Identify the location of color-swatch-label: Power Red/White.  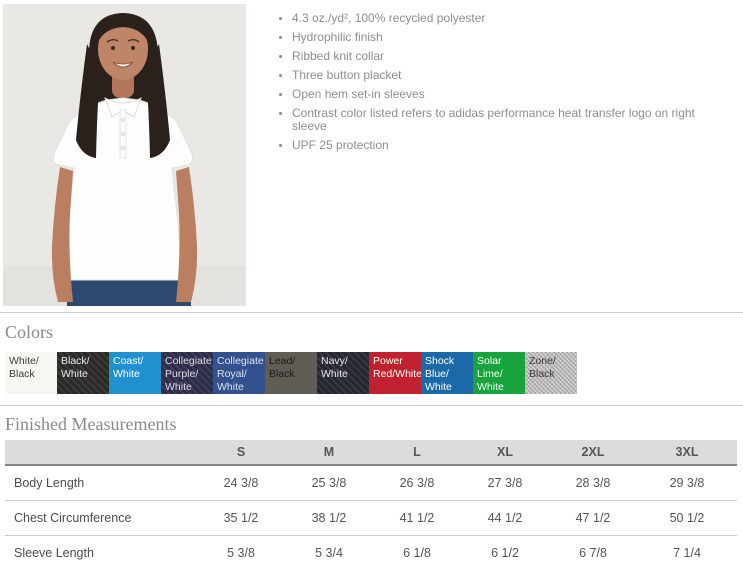
(397, 367).